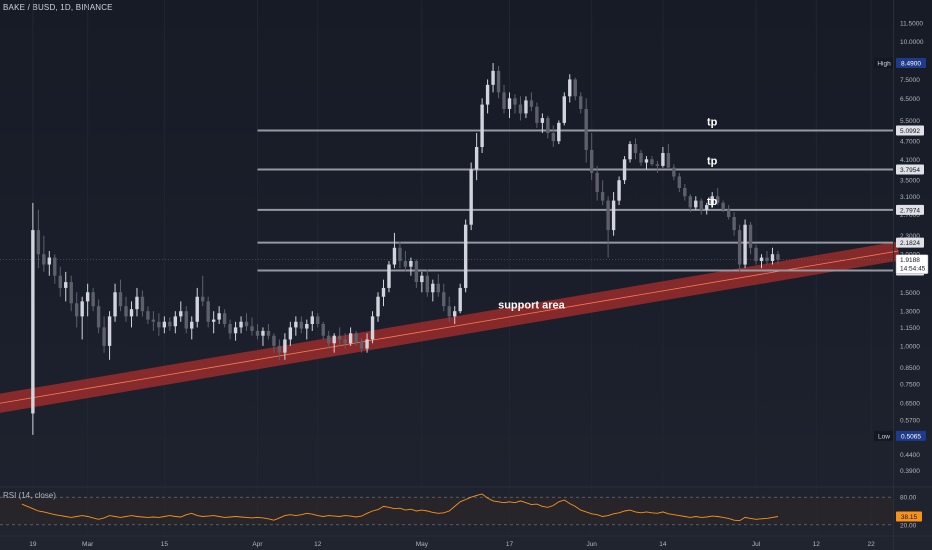 Image resolution: width=932 pixels, height=550 pixels. I want to click on price-tick: 3.5000, so click(910, 181).